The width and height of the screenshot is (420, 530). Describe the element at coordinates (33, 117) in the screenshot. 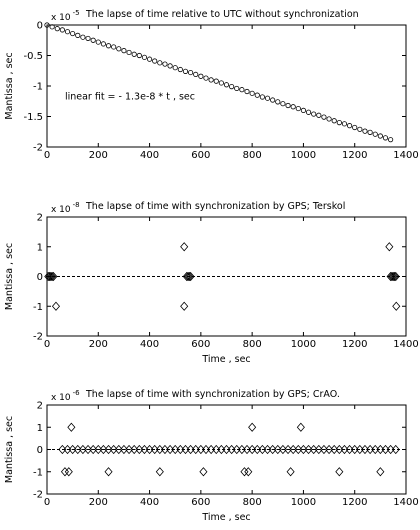

I see `y-tick-label: -1.5` at that location.